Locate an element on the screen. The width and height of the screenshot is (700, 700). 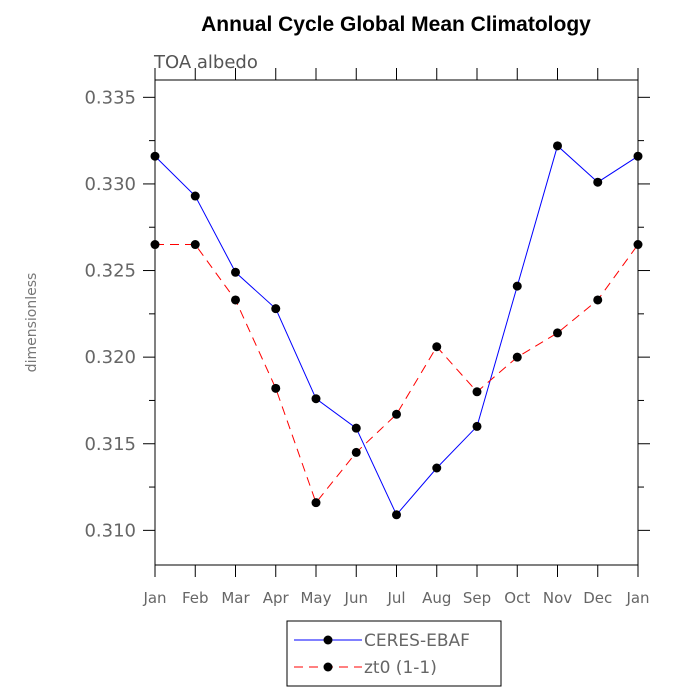
y-tick-label: 0.330 is located at coordinates (110, 184).